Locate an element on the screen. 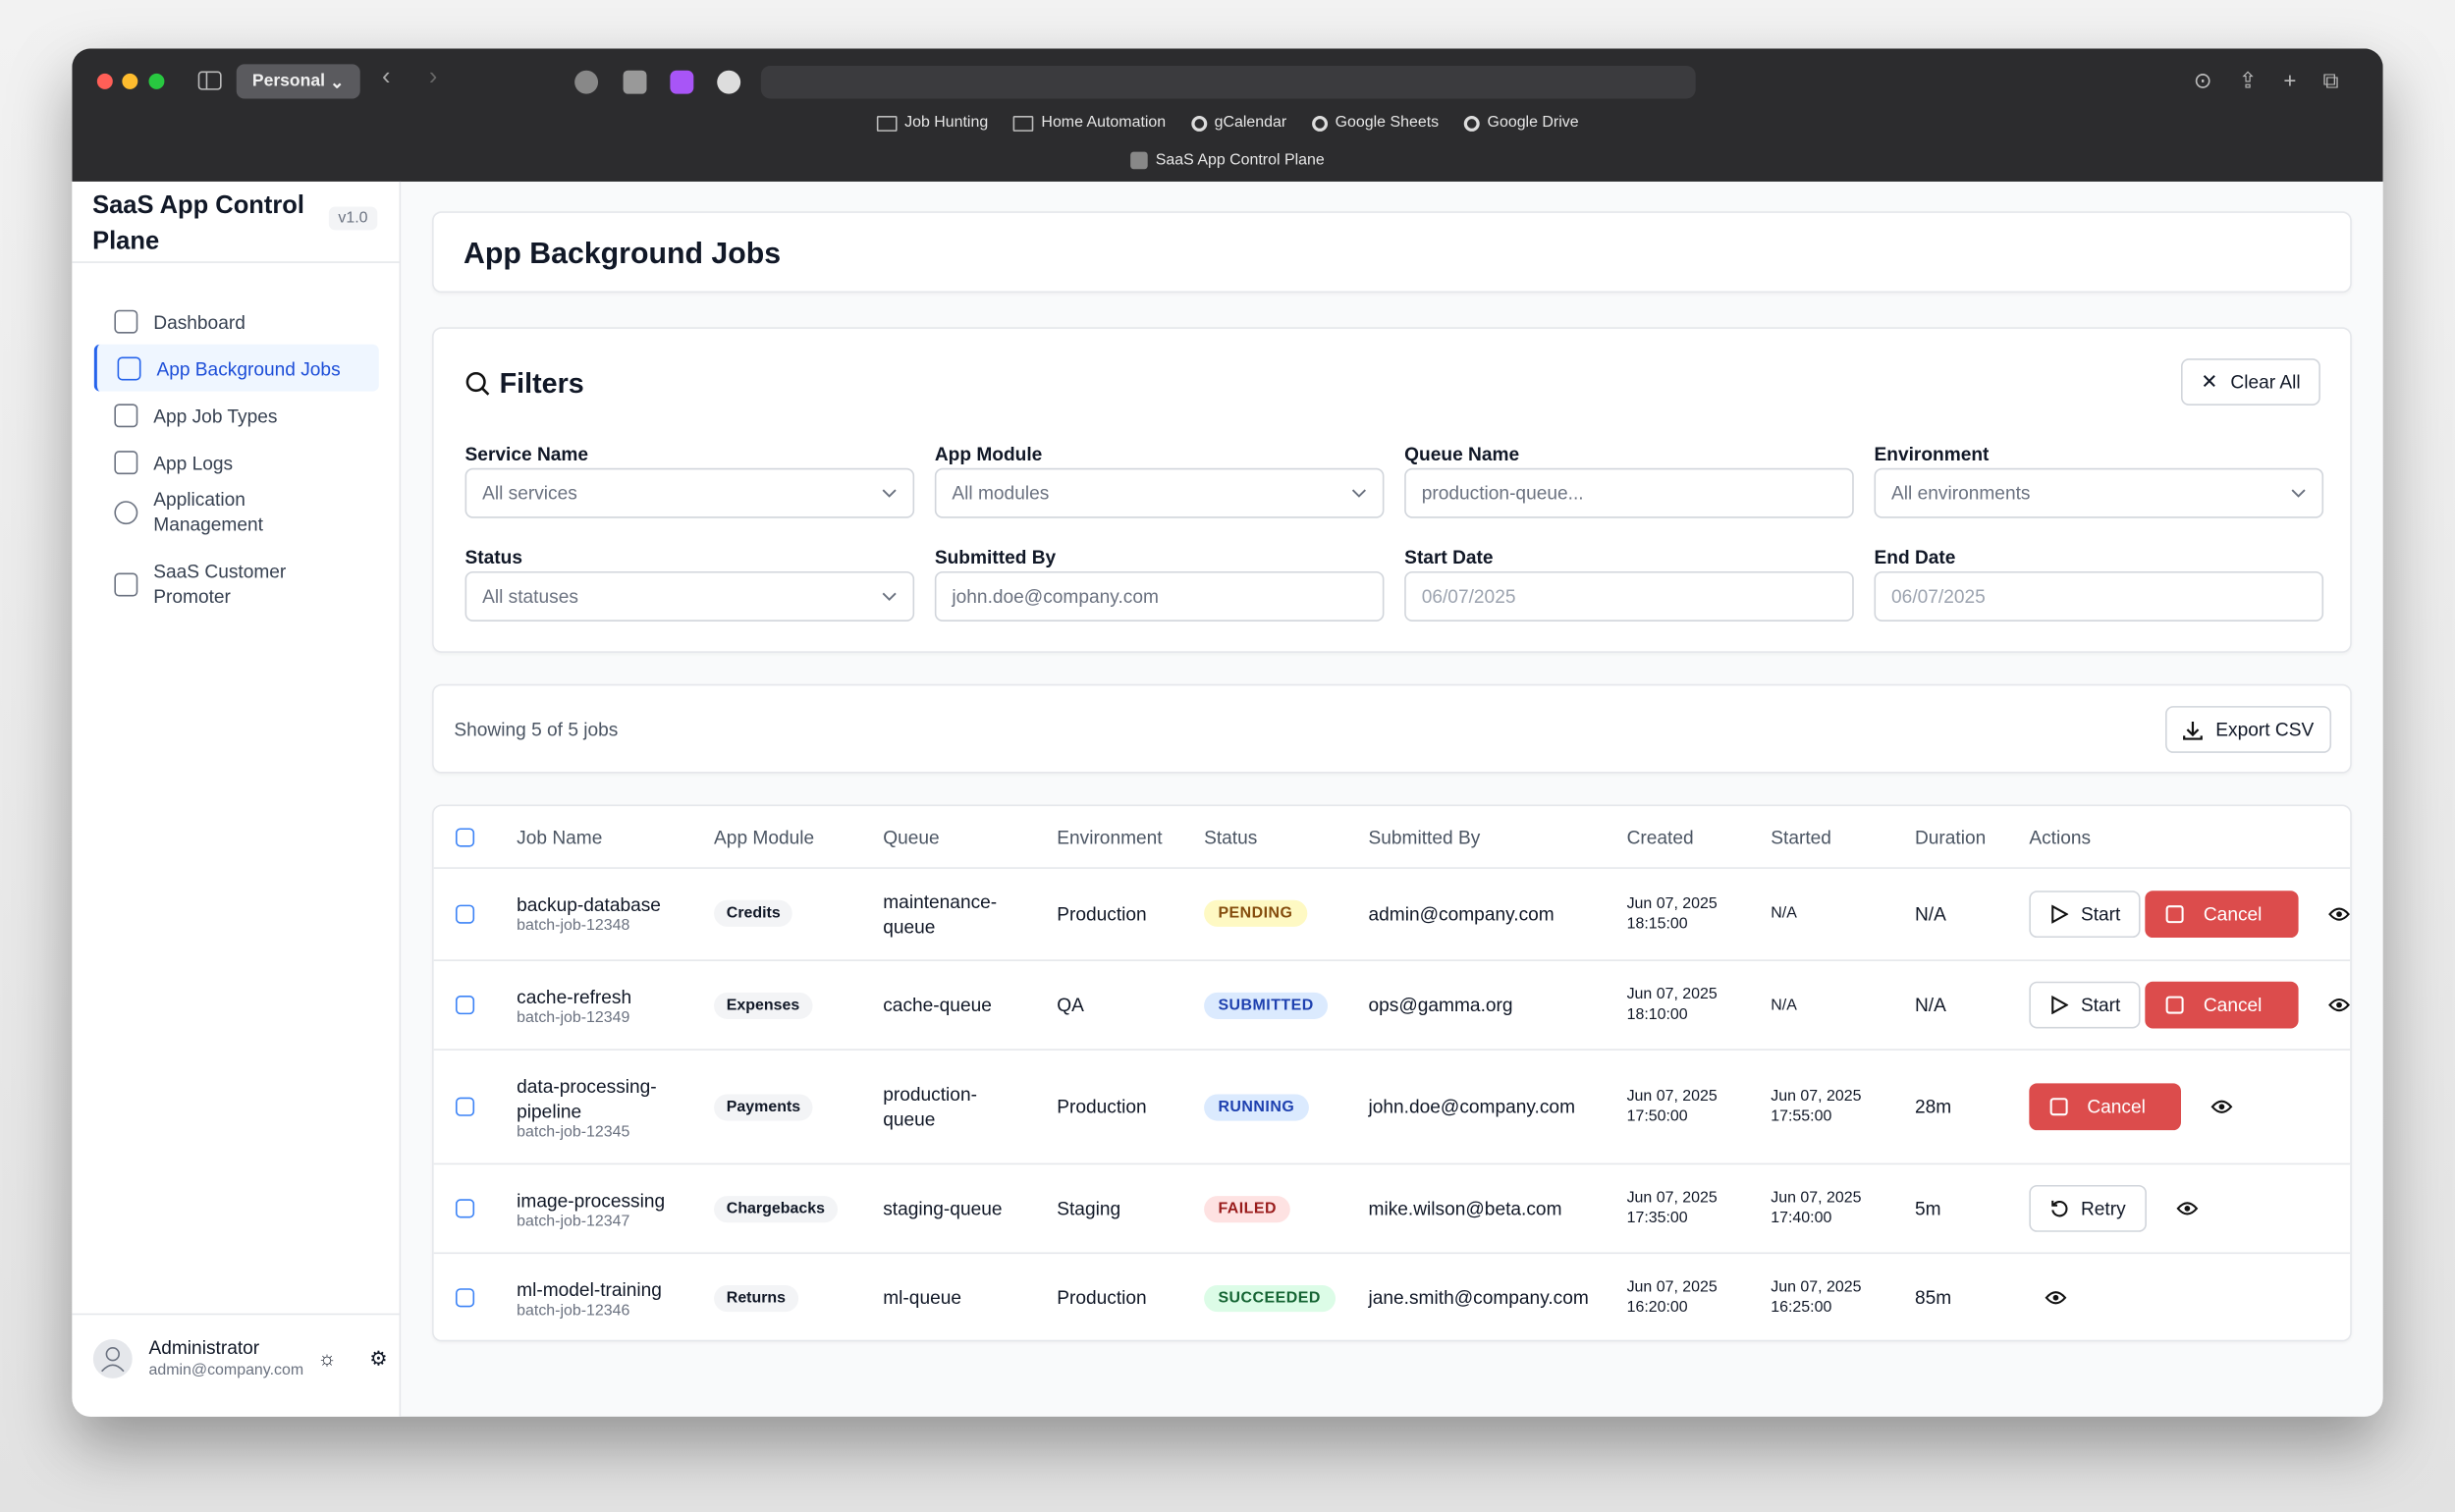  page-title: App Background Jobs is located at coordinates (622, 255).